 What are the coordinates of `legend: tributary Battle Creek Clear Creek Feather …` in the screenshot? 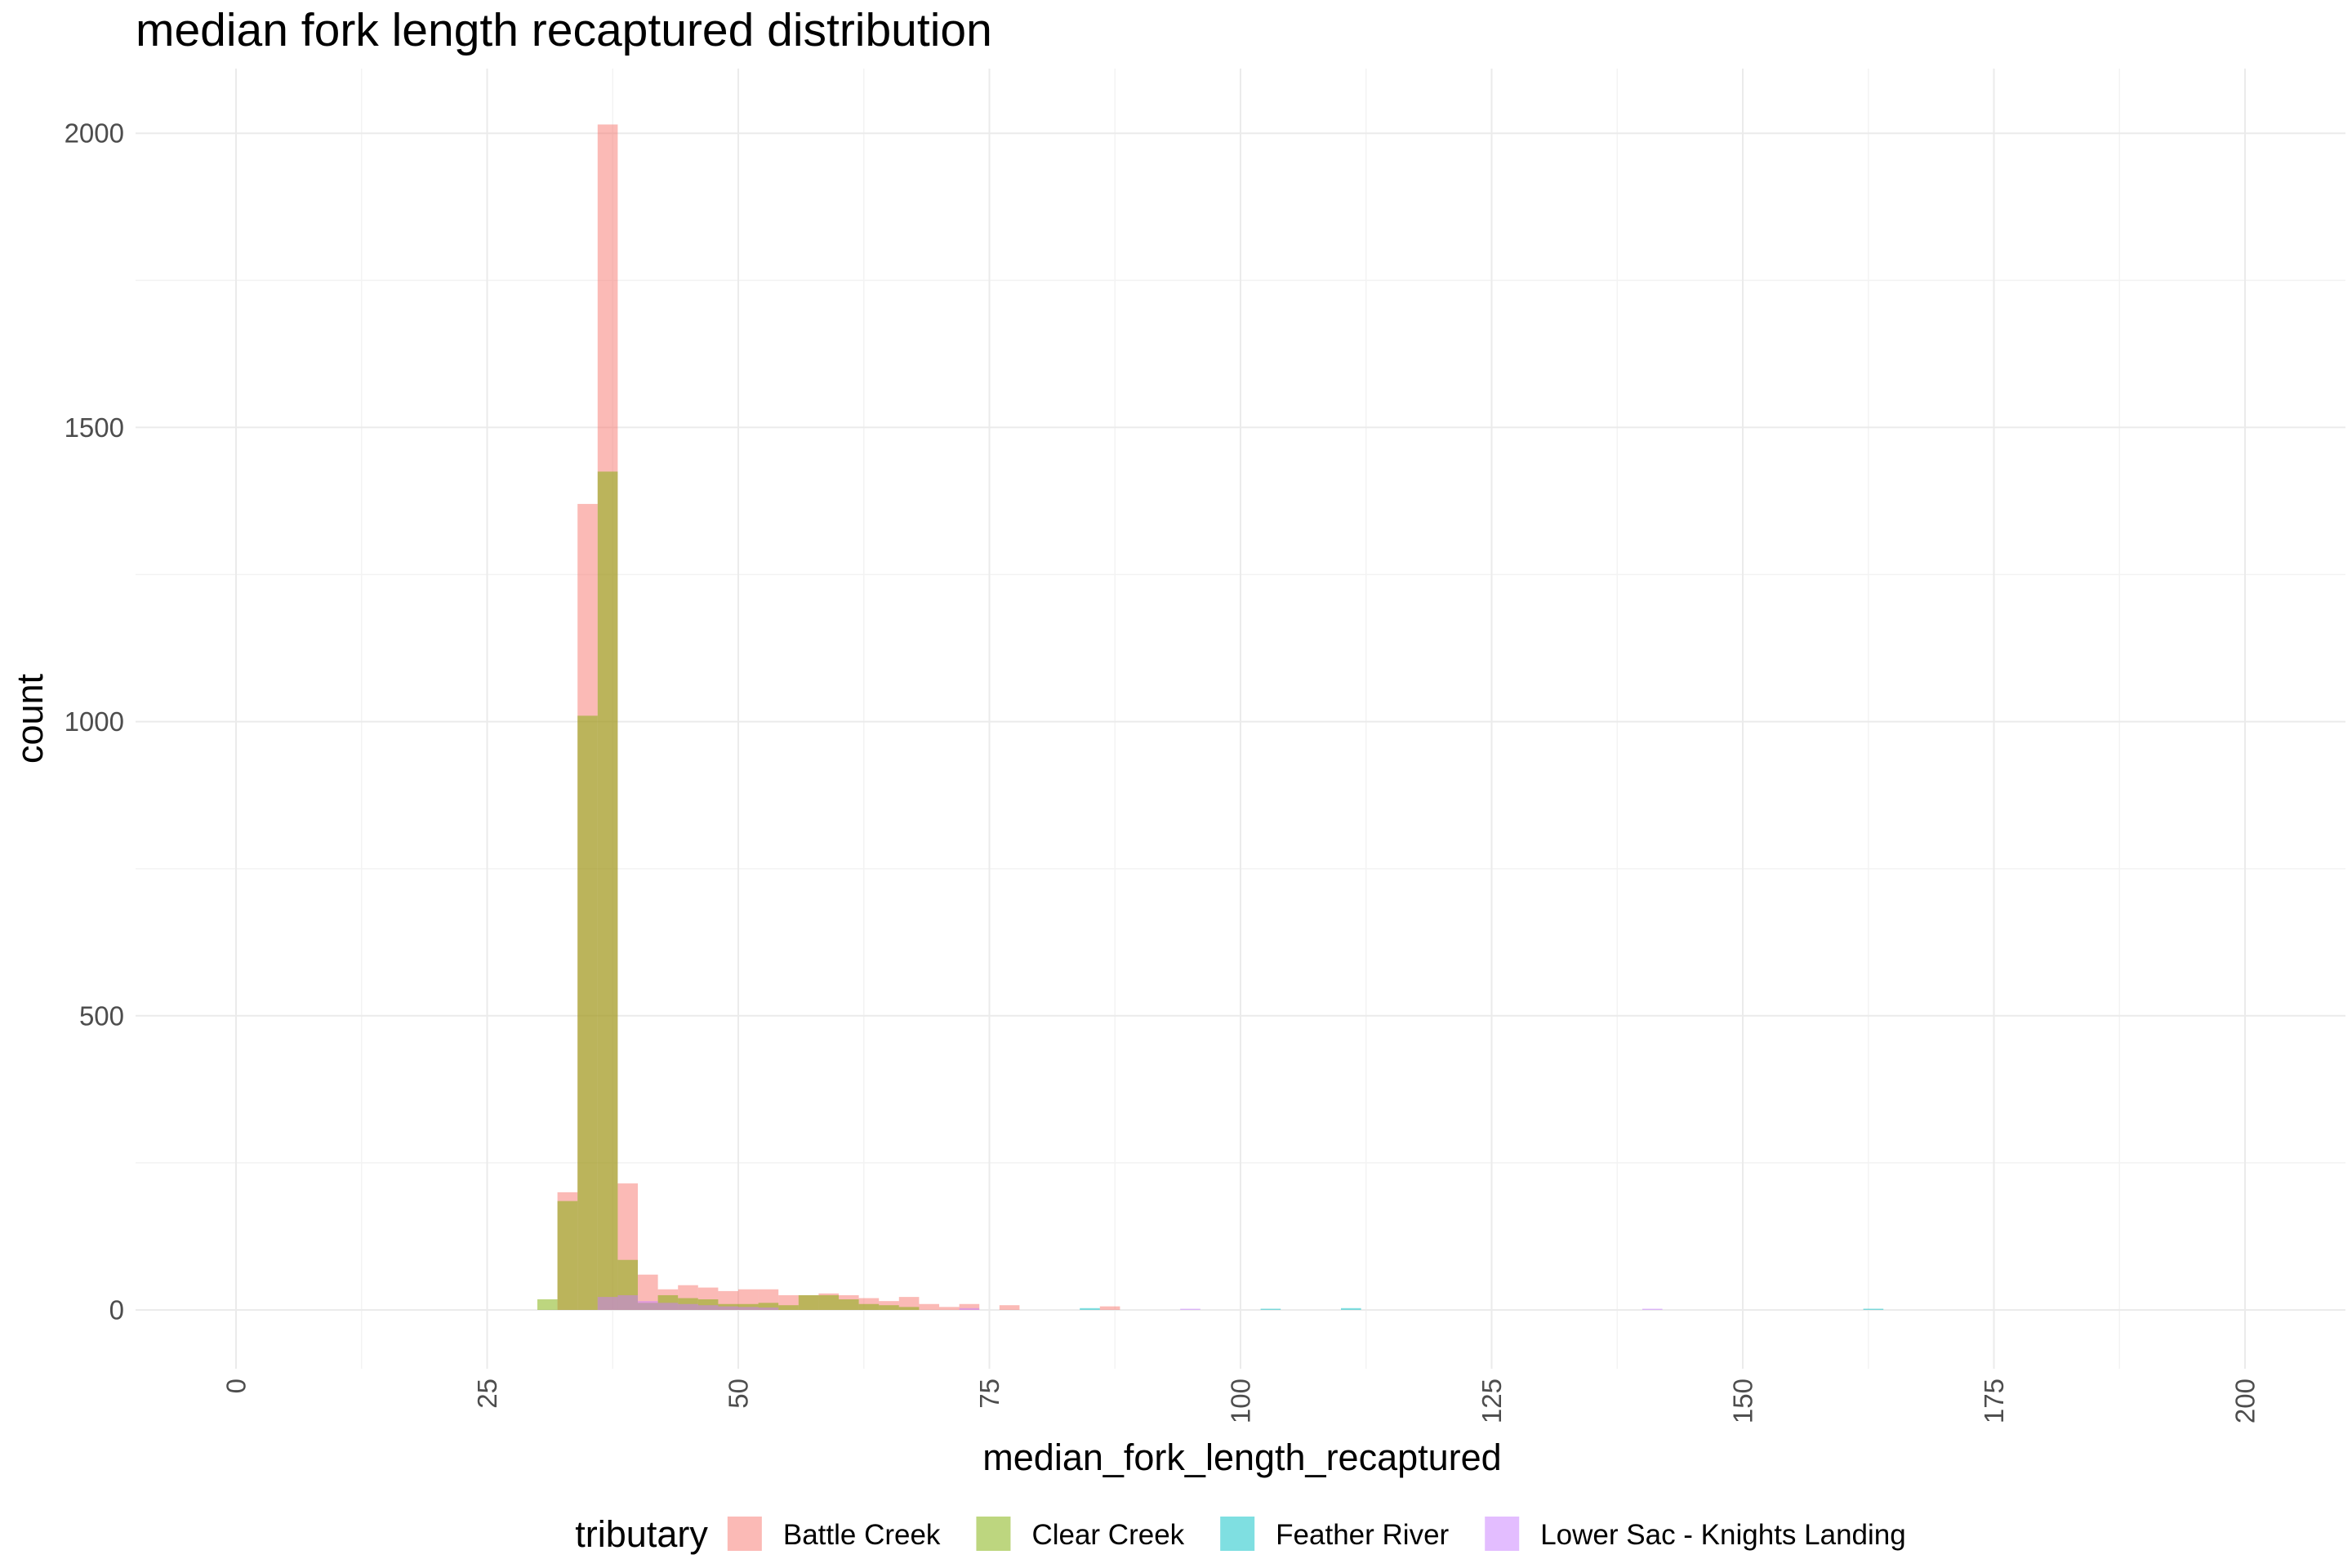 It's located at (1240, 1534).